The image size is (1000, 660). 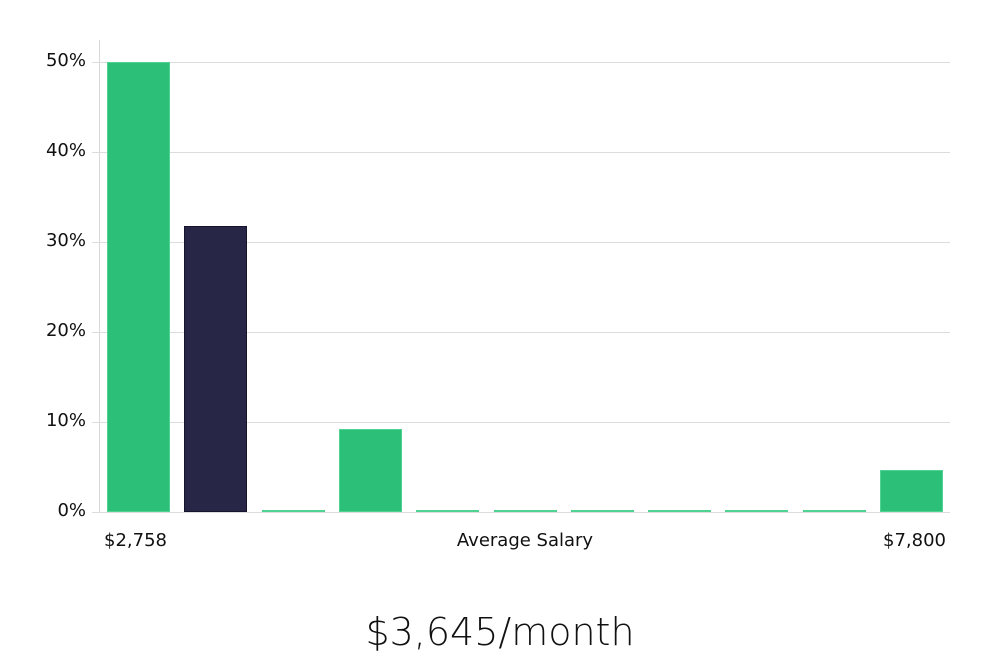 What do you see at coordinates (65, 330) in the screenshot?
I see `y-tick-label: 20%` at bounding box center [65, 330].